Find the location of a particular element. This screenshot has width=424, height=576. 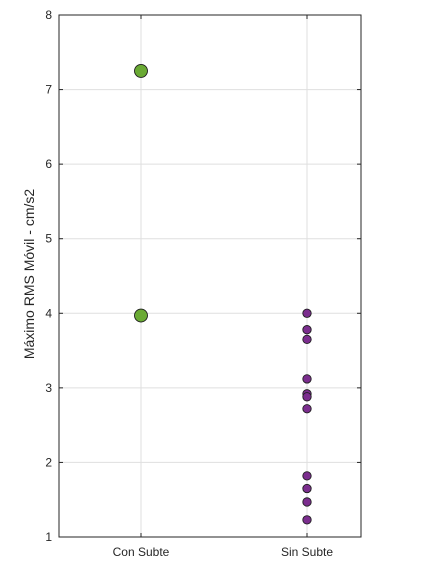

y-tick-label: 3 is located at coordinates (48, 388).